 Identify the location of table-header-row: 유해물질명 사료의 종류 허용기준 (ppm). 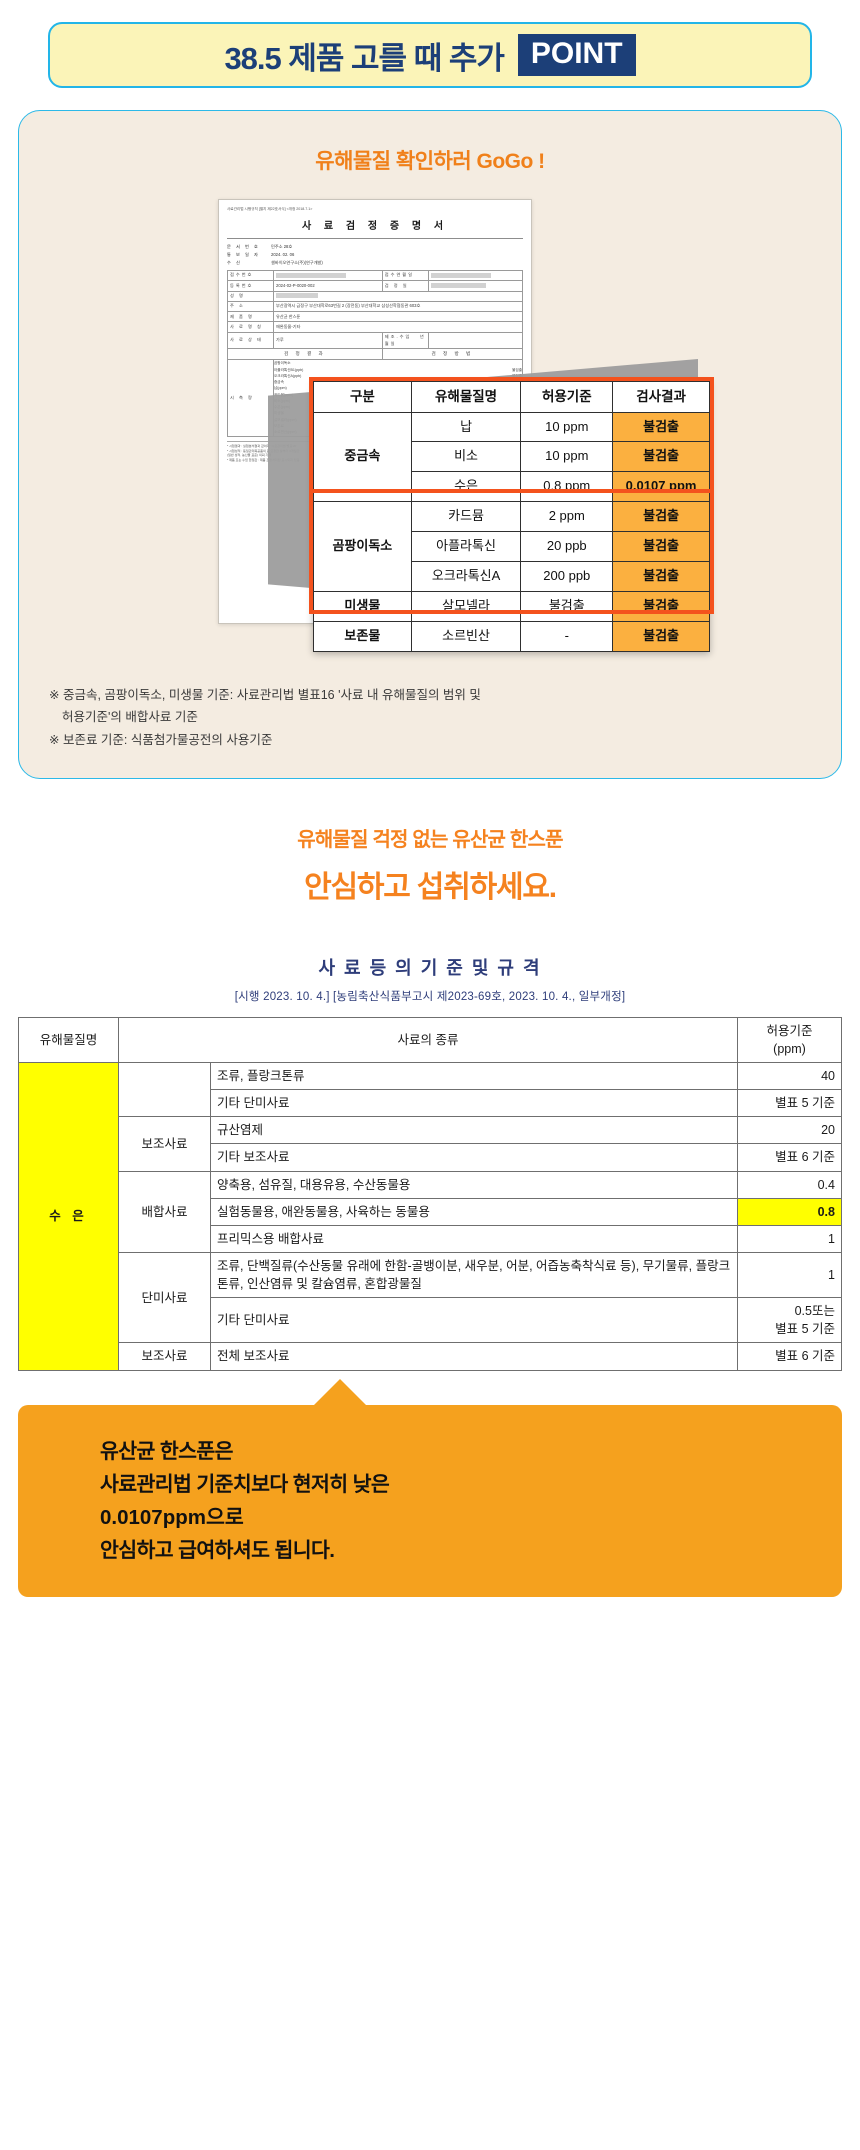
(430, 1040).